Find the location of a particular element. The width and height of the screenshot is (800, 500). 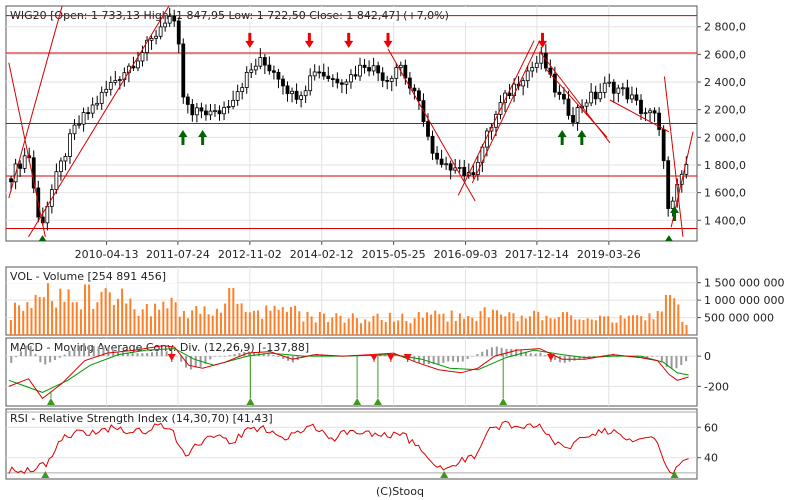

sell-arrow-icon is located at coordinates (349, 40).